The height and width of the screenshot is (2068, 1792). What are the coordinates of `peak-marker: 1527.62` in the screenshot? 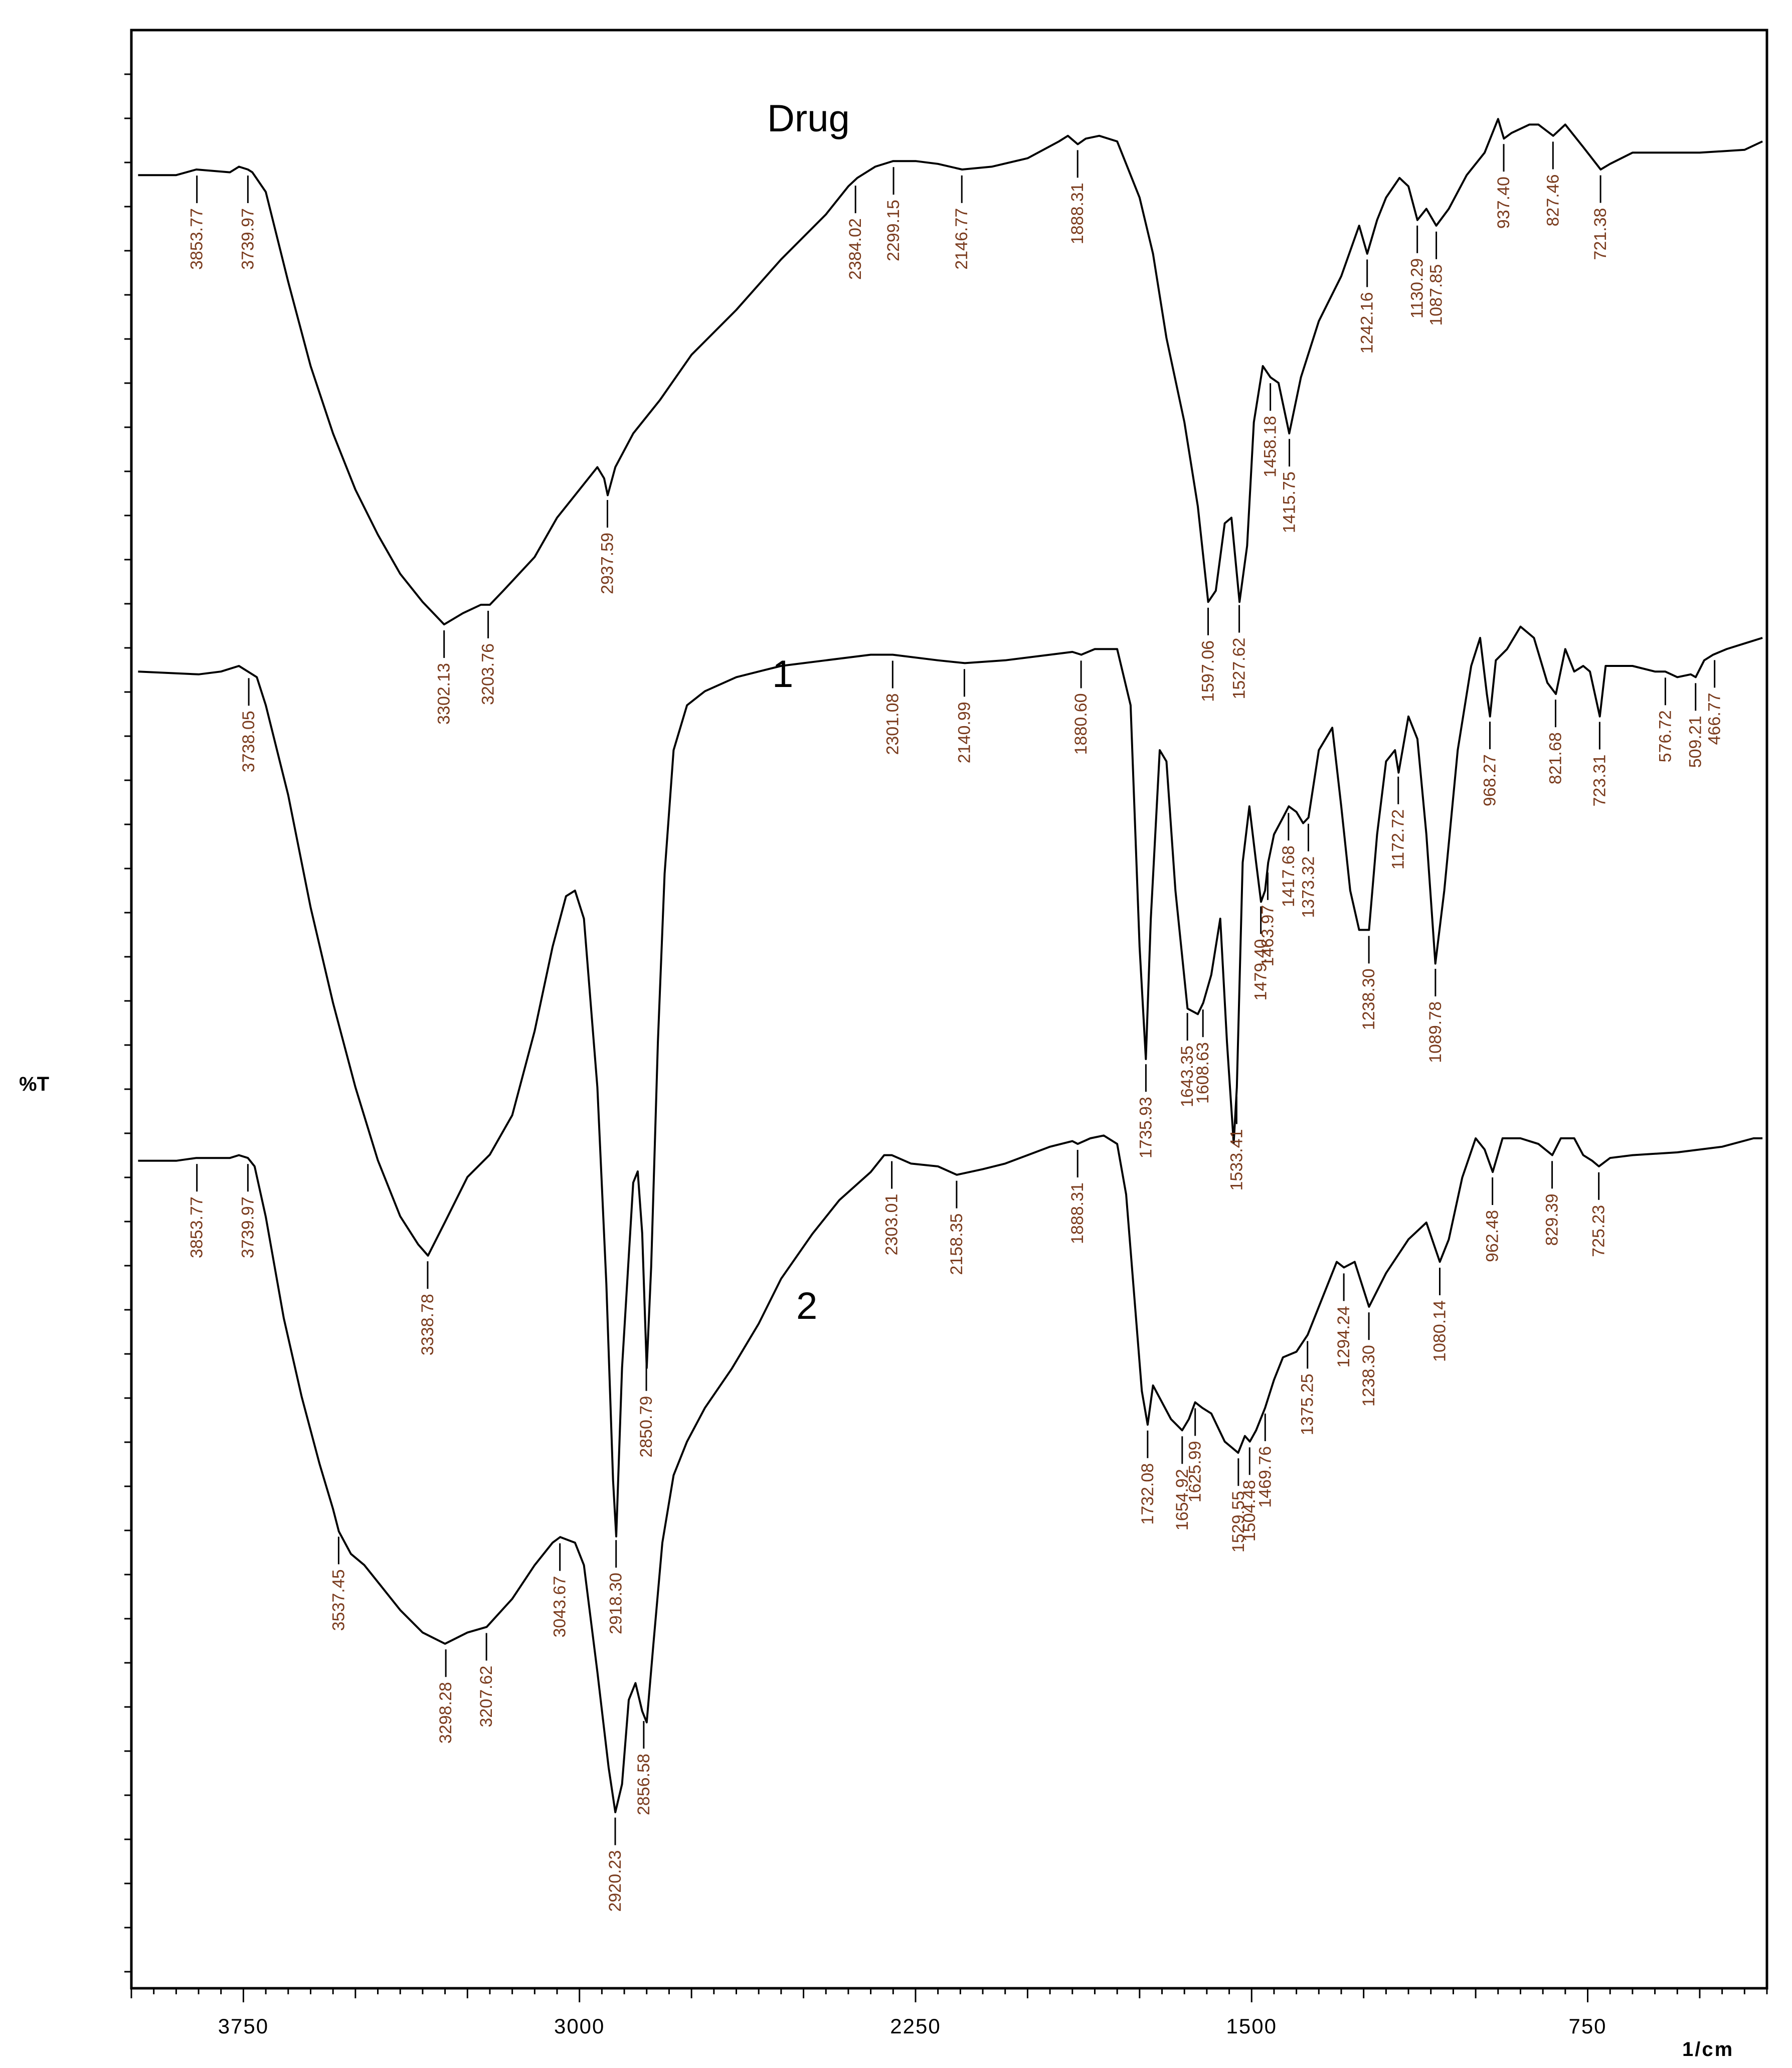 It's located at (1239, 652).